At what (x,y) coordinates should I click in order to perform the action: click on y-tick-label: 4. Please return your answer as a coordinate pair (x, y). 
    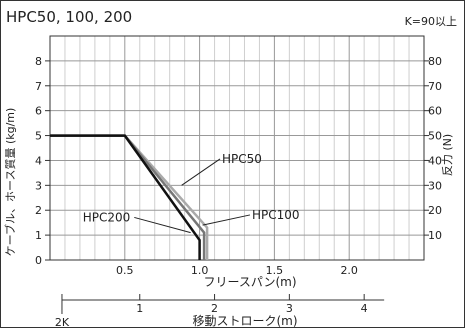
    Looking at the image, I should click on (38, 160).